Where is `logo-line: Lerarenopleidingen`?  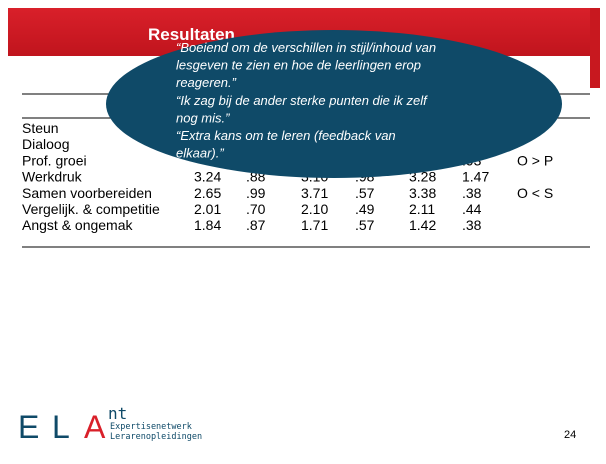
logo-line: Lerarenopleidingen is located at coordinates (156, 437).